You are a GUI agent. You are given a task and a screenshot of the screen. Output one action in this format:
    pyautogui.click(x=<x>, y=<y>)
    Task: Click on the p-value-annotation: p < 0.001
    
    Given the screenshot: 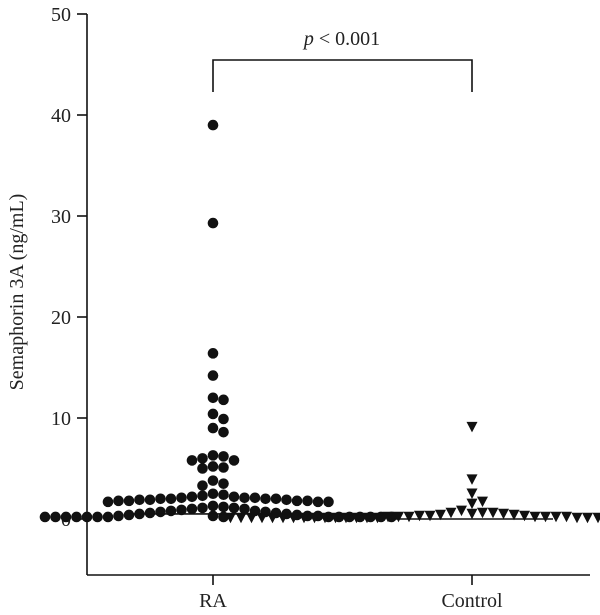 What is the action you would take?
    pyautogui.click(x=341, y=39)
    